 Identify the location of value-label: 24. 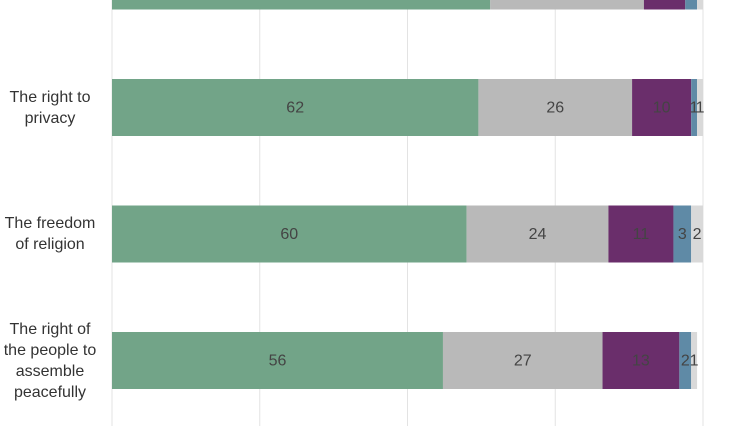
(538, 234).